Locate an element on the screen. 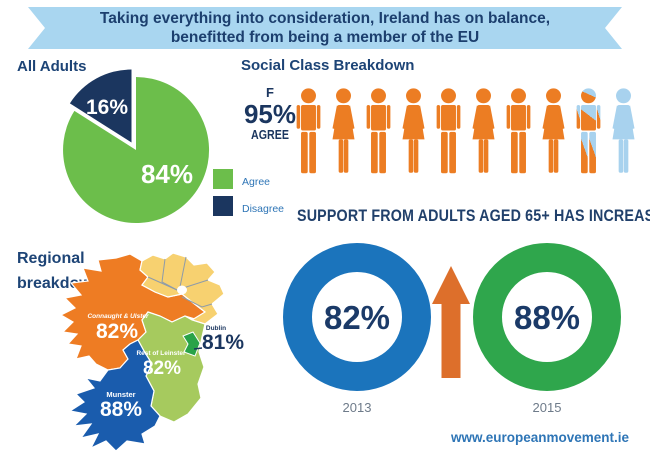 The height and width of the screenshot is (463, 650). legend-row-agree: Agree is located at coordinates (248, 179).